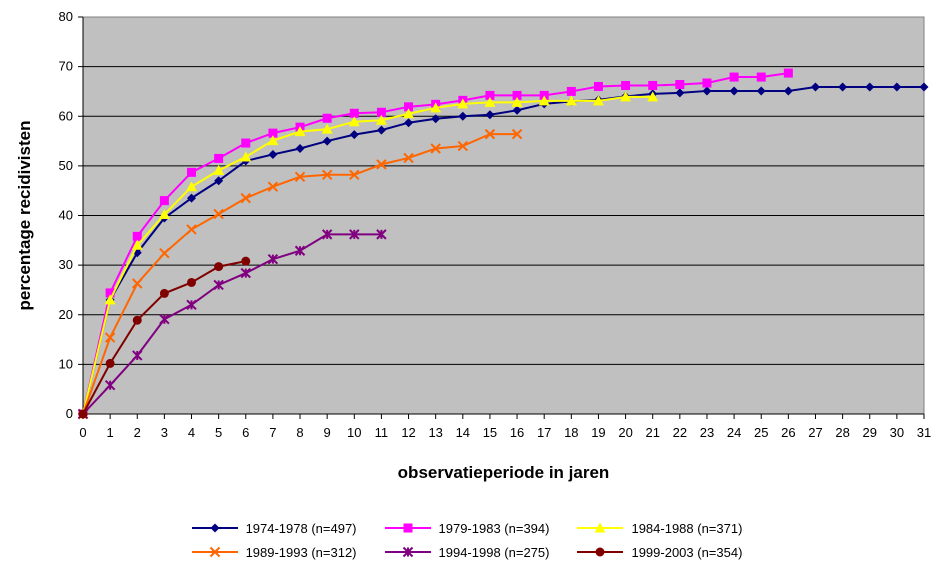 This screenshot has height=568, width=932. Describe the element at coordinates (544, 432) in the screenshot. I see `x-tick-label: 17` at that location.